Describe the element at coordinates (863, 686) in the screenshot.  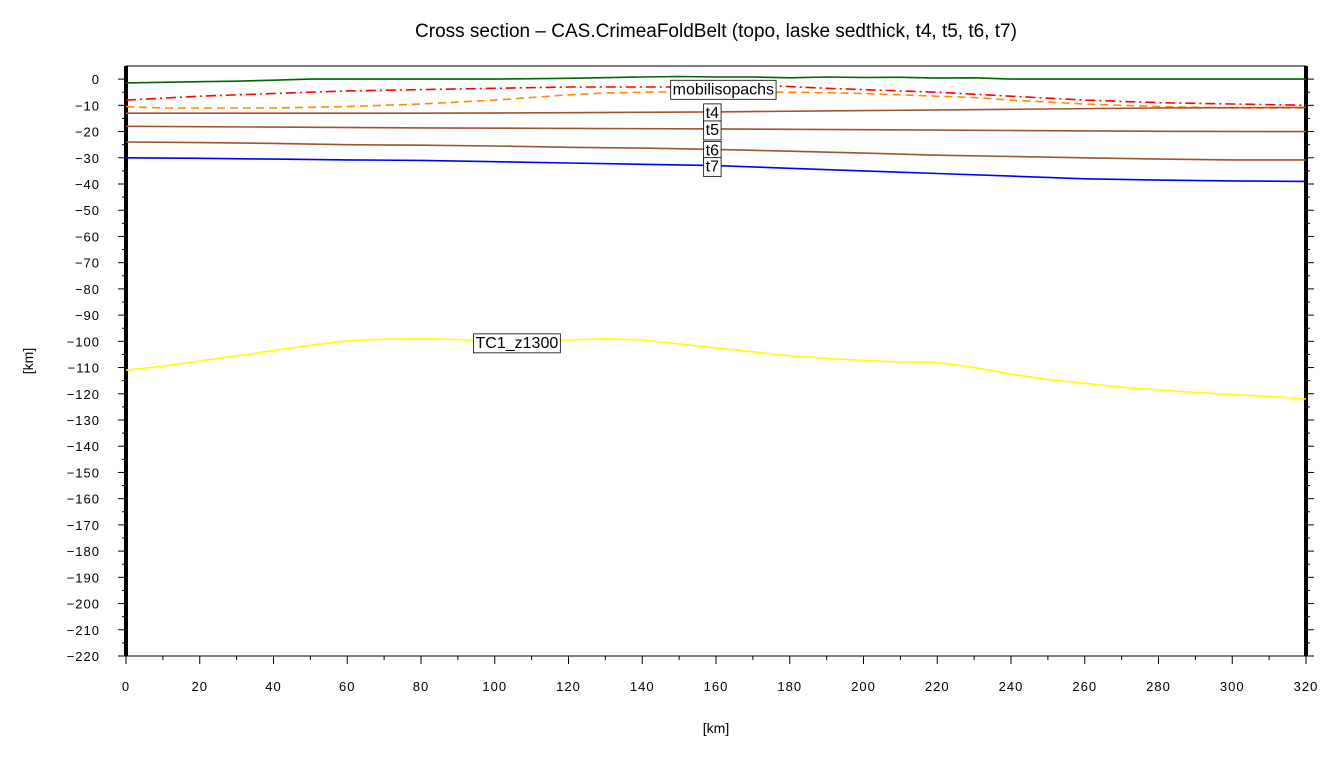
I see `x-tick-label: 200` at that location.